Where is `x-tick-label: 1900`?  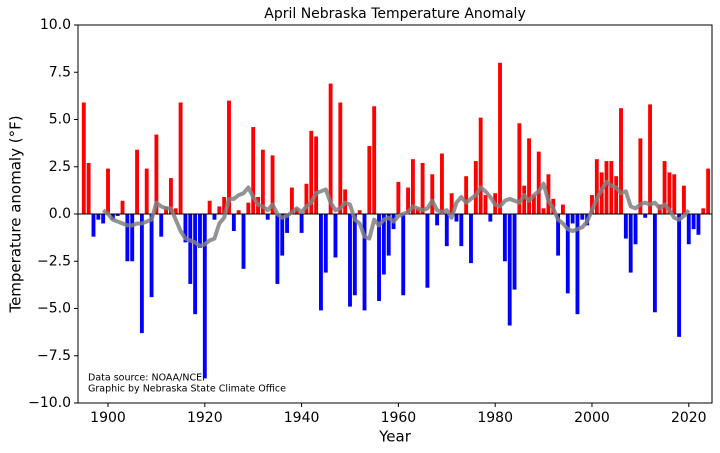
x-tick-label: 1900 is located at coordinates (108, 418).